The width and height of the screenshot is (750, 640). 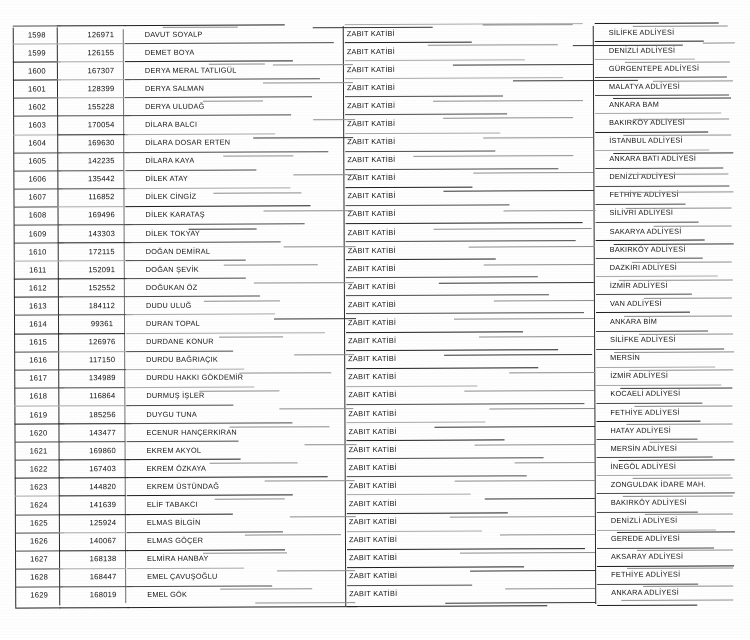 I want to click on registry-number-cell: 134989, so click(x=102, y=378).